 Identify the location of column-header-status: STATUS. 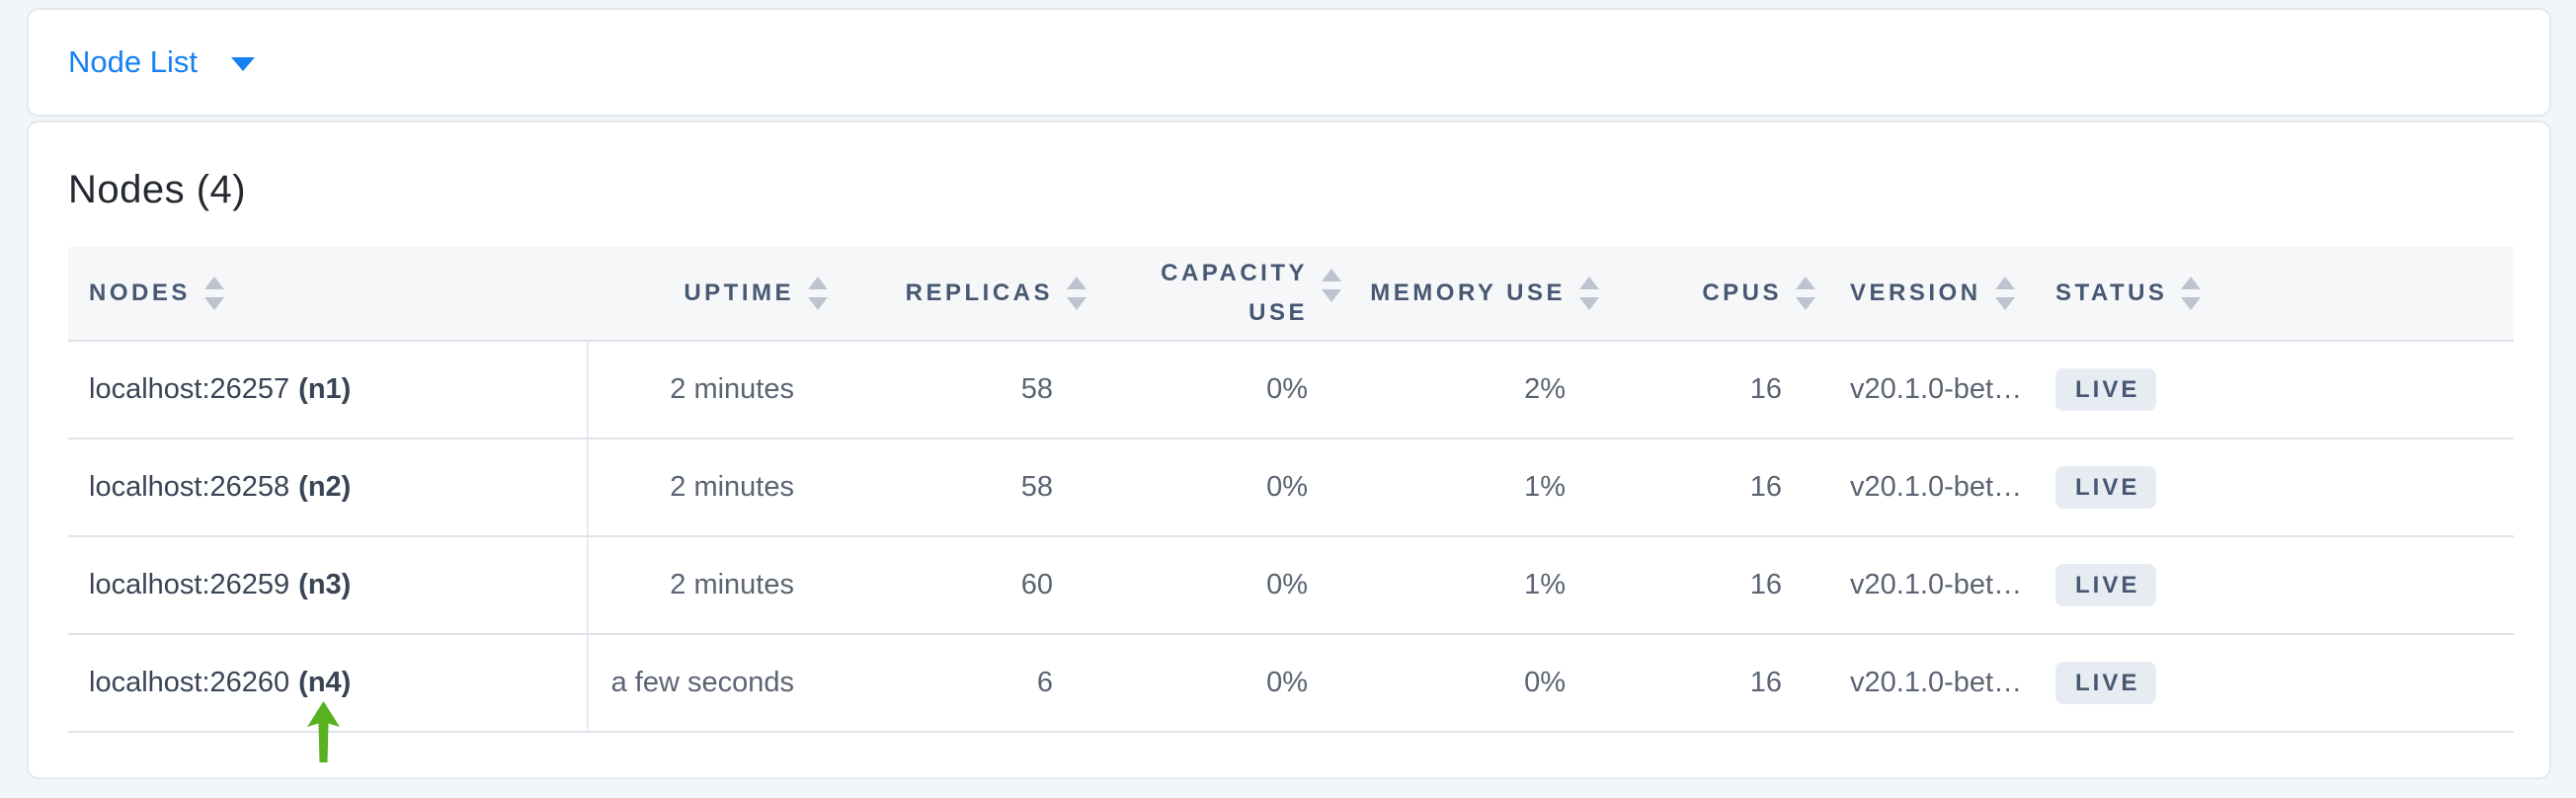
(2274, 293).